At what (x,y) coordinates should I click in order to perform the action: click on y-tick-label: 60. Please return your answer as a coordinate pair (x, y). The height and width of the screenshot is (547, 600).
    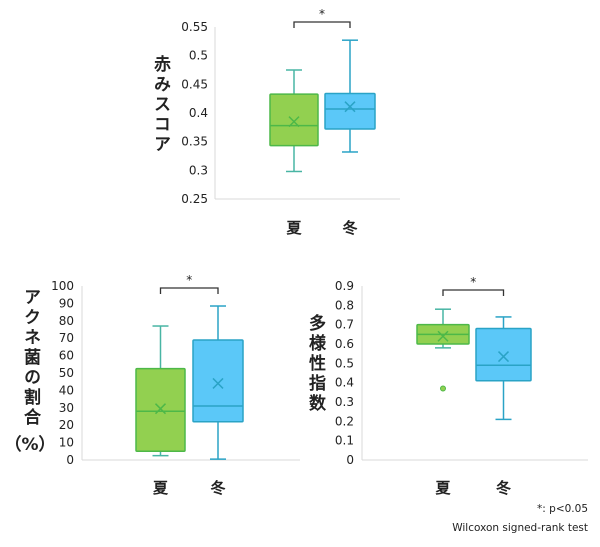
    Looking at the image, I should click on (66, 356).